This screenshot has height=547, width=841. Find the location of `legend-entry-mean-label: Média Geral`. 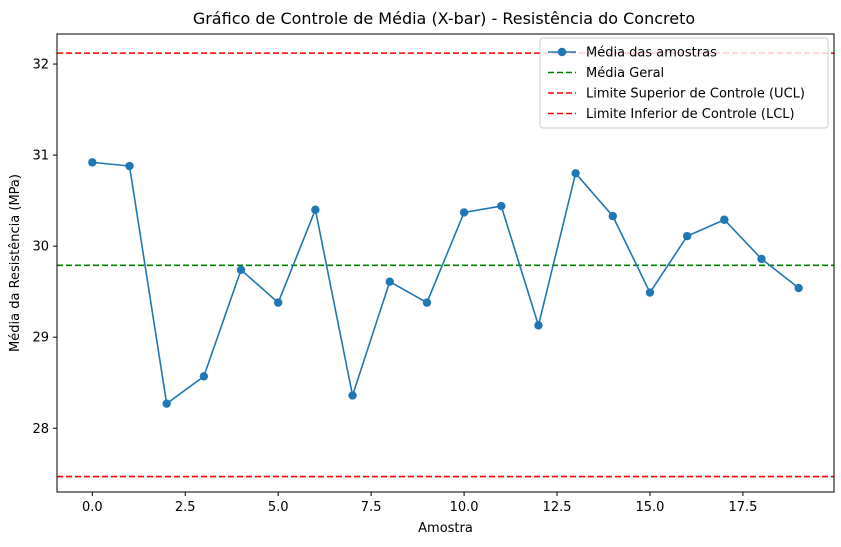

legend-entry-mean-label: Média Geral is located at coordinates (625, 73).